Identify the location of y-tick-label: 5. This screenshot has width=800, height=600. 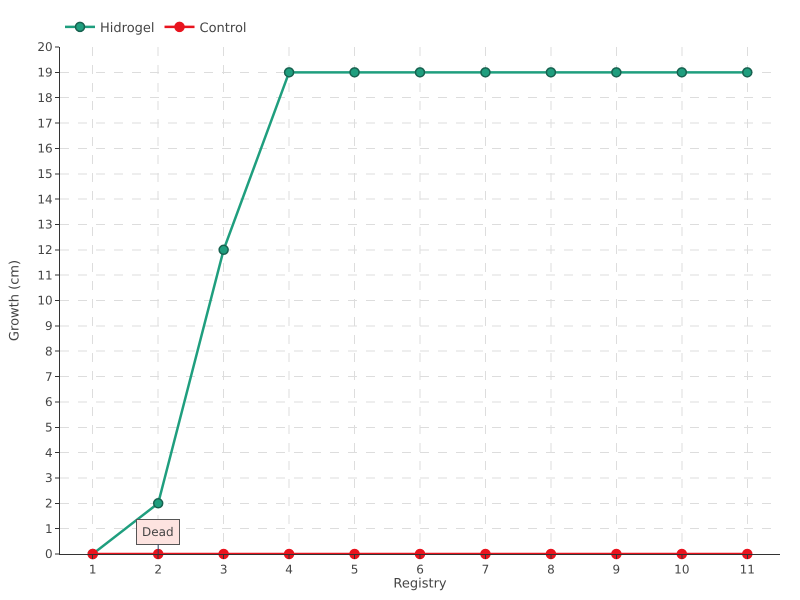
(48, 427).